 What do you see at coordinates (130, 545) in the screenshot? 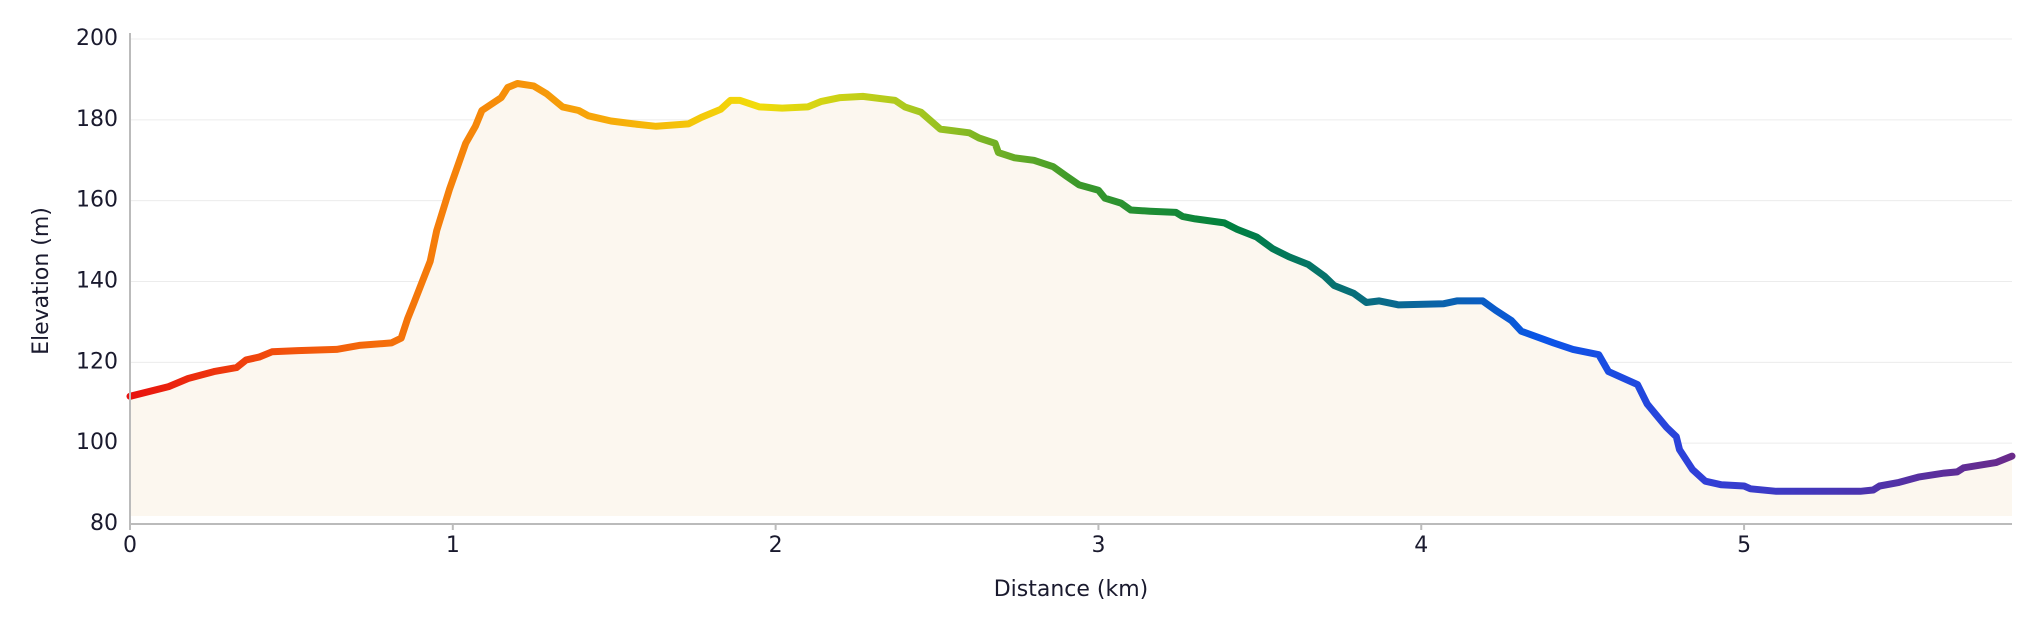
I see `x-tick-label: 0` at bounding box center [130, 545].